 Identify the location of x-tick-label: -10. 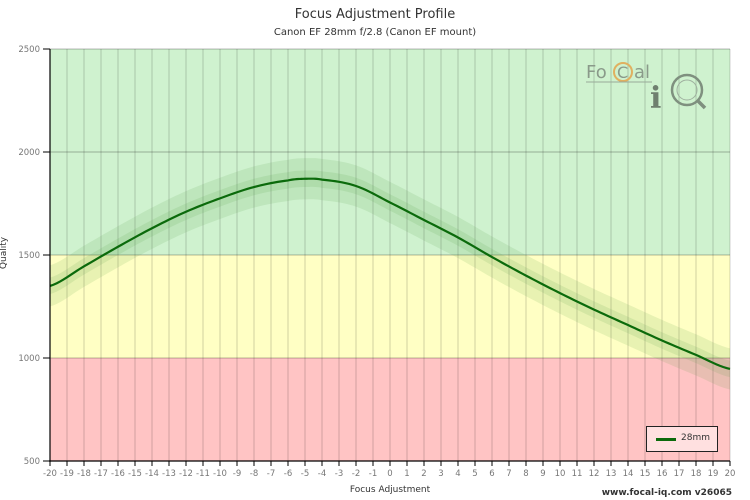
(220, 474).